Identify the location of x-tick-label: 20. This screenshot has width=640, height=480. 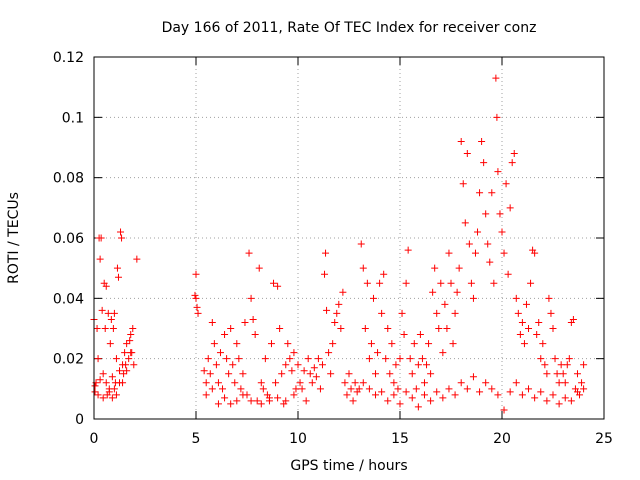
(502, 439).